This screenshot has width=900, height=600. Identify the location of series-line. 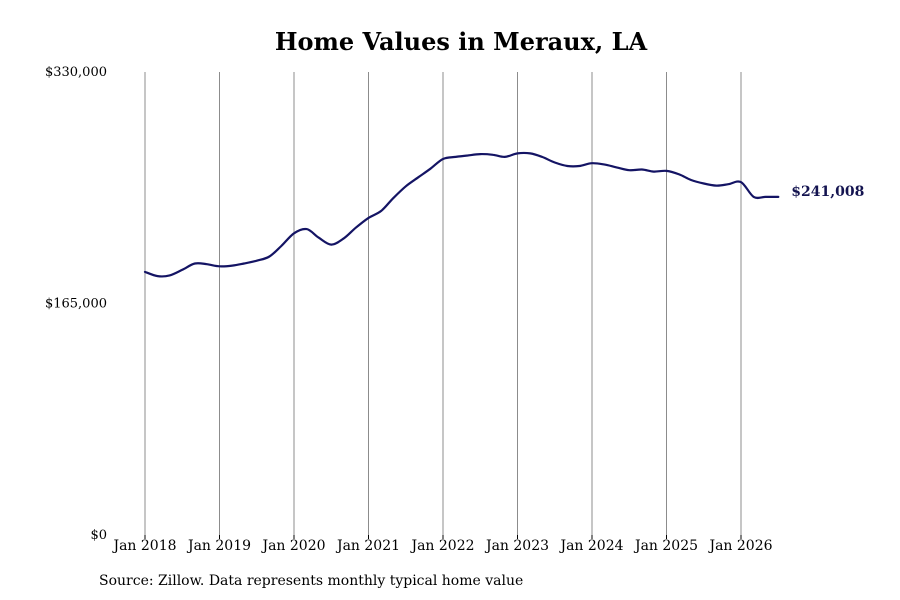
(461, 214).